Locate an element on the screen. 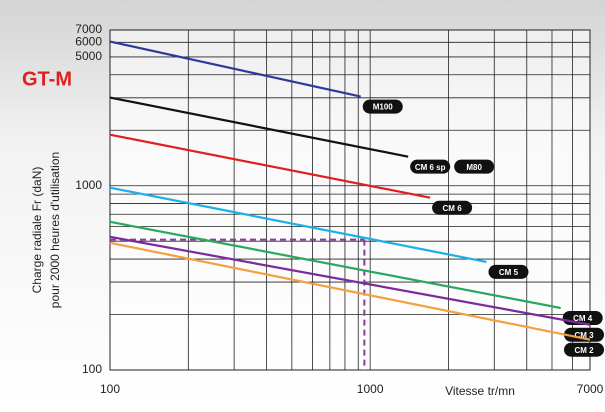  series-label: CM 3 is located at coordinates (584, 335).